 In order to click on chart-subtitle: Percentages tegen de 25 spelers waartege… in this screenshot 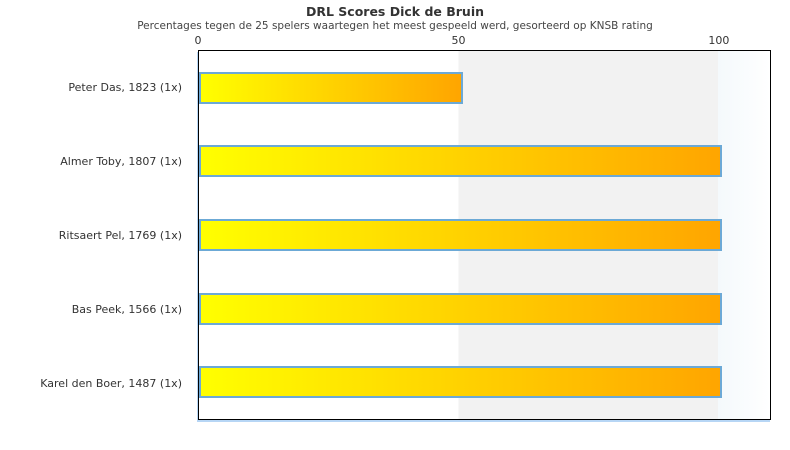, I will do `click(395, 26)`.